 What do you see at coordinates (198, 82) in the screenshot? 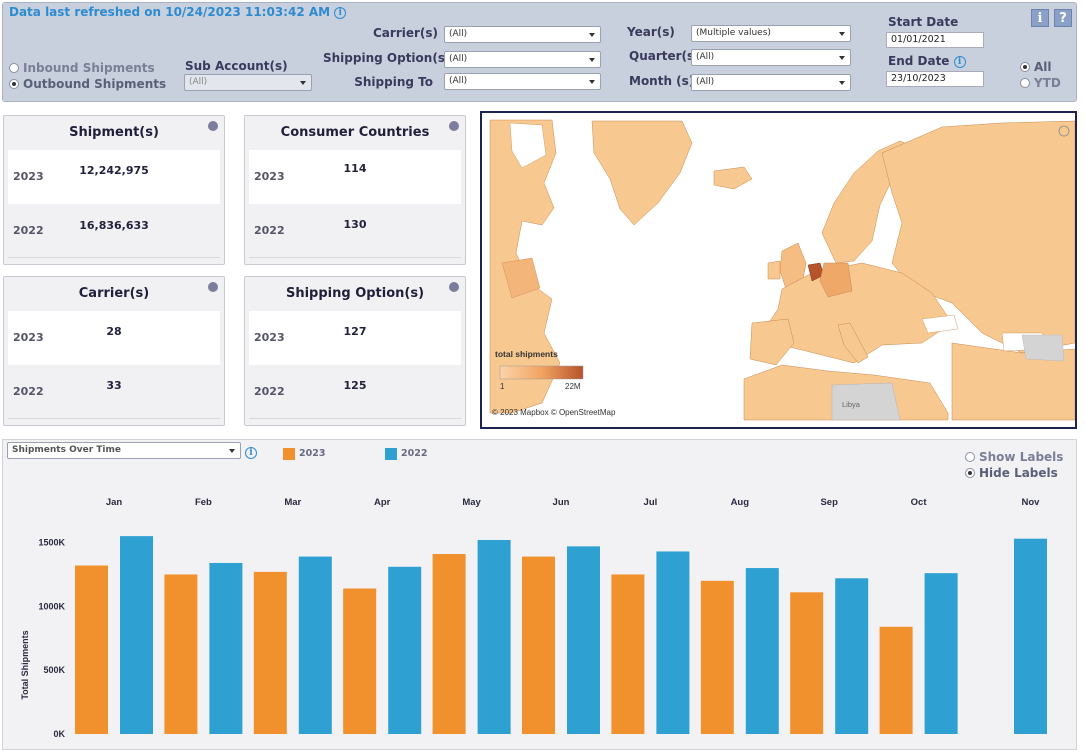
I see `sub-account-value: (All)` at bounding box center [198, 82].